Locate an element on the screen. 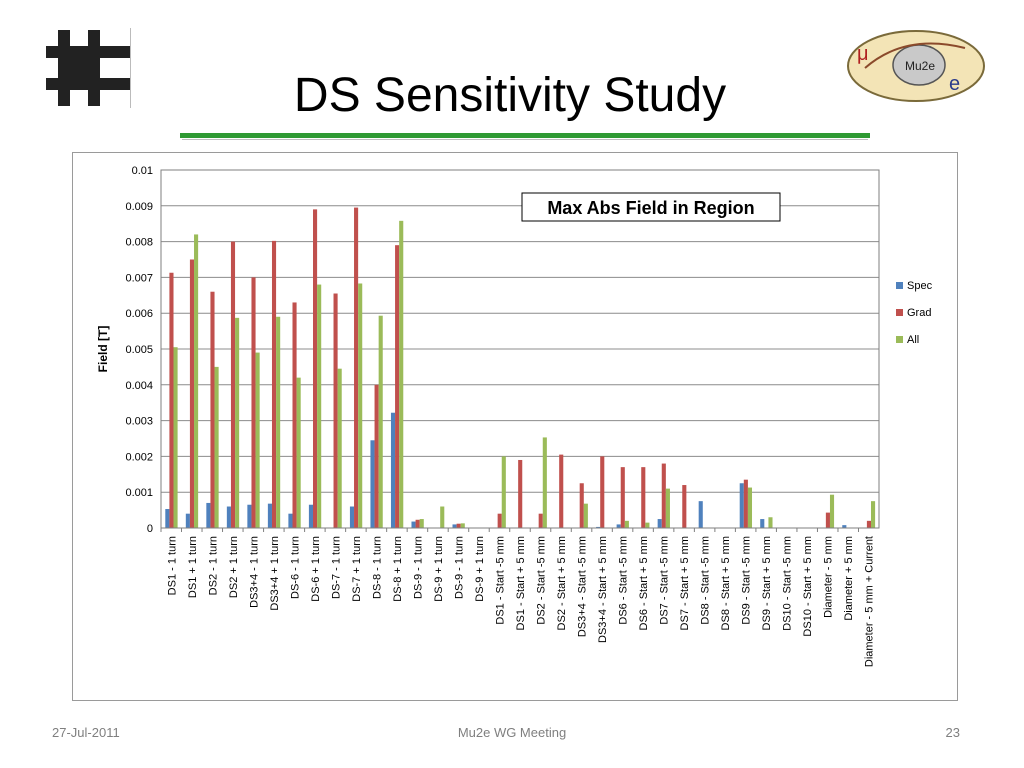 The image size is (1024, 768). annotation-box: Max Abs Field in Region is located at coordinates (651, 207).